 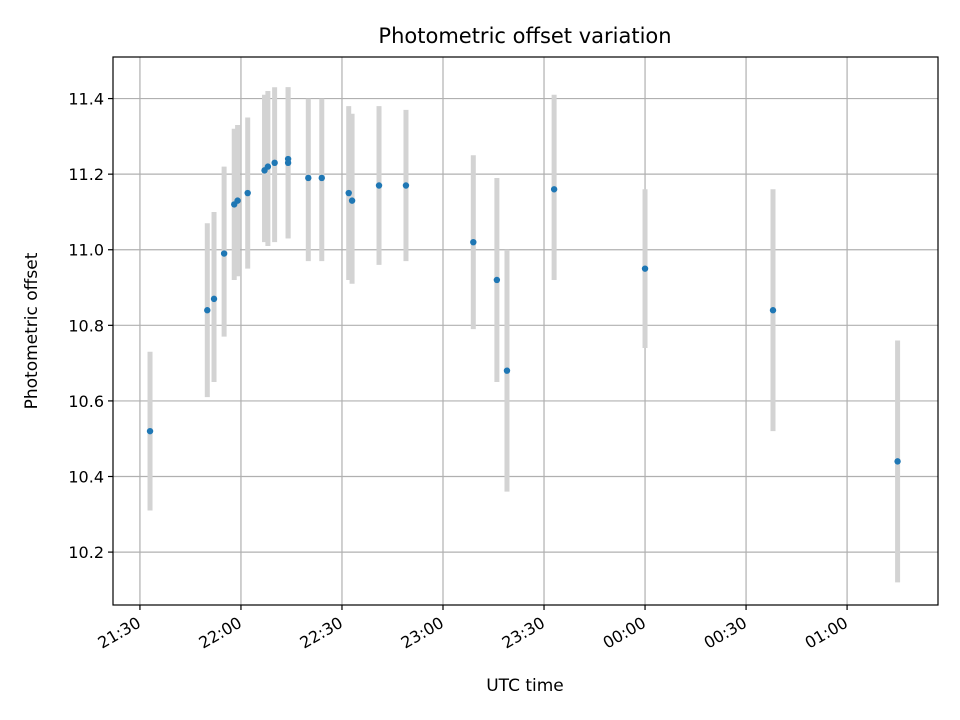 I want to click on x-axis-label: UTC time, so click(x=525, y=686).